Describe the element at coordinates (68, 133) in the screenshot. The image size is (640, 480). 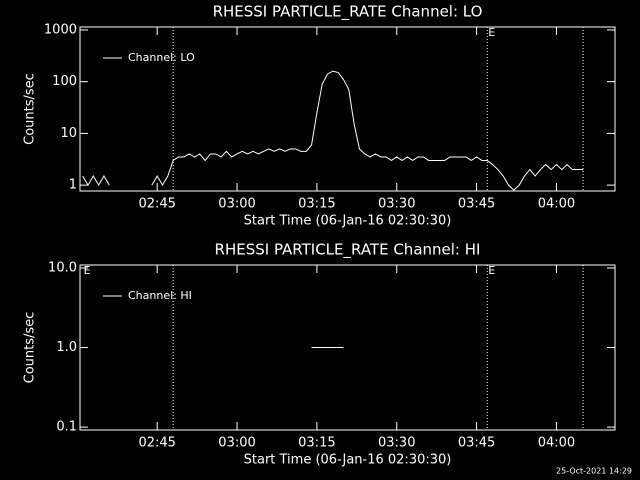
I see `y-tick-label: 10` at that location.